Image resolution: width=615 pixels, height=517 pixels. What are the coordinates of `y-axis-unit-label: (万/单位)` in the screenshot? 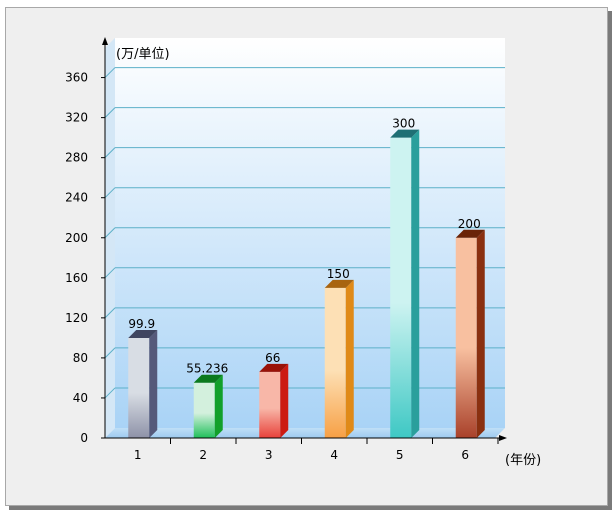 It's located at (143, 54).